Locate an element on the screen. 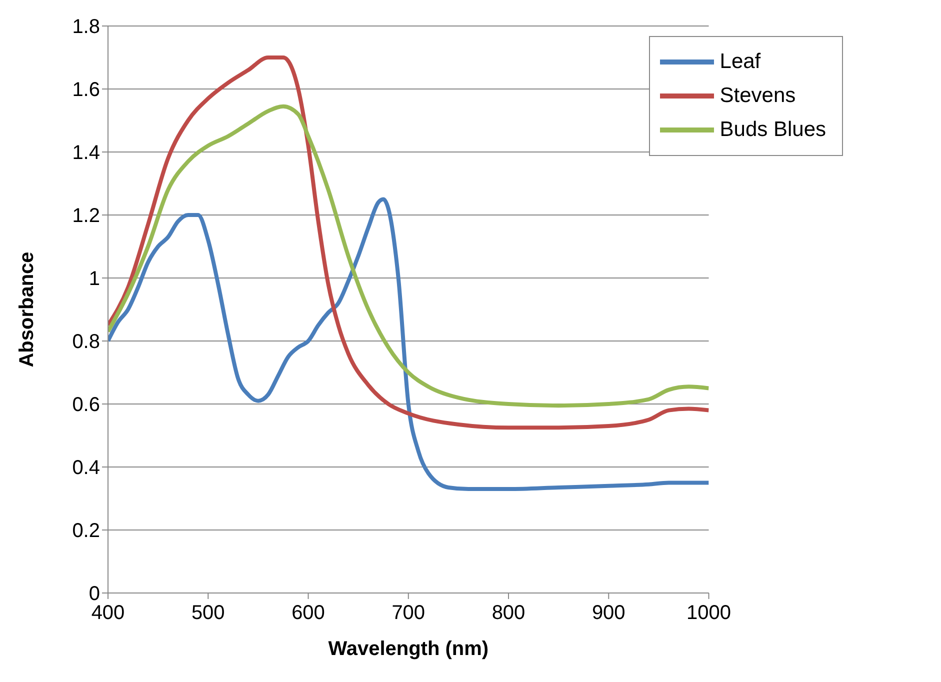 The width and height of the screenshot is (941, 682). y-axis-title: Absorbance is located at coordinates (27, 310).